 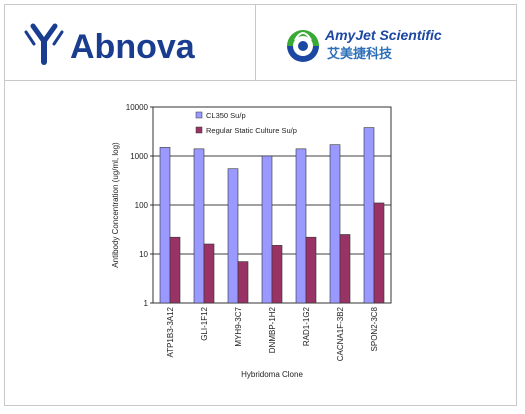 I want to click on x-tick-label: RAD1-1G2, so click(x=306, y=326).